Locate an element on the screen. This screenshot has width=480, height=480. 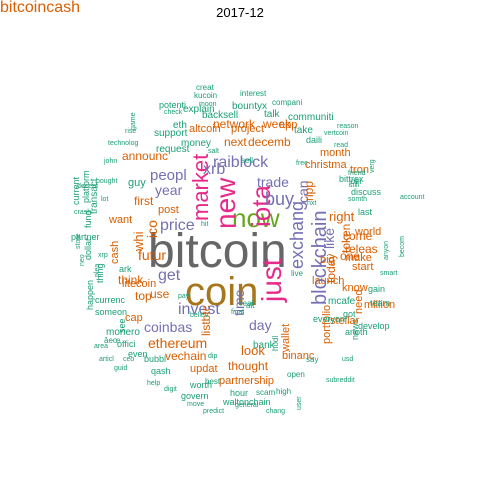
word-happen: happen is located at coordinates (90, 294).